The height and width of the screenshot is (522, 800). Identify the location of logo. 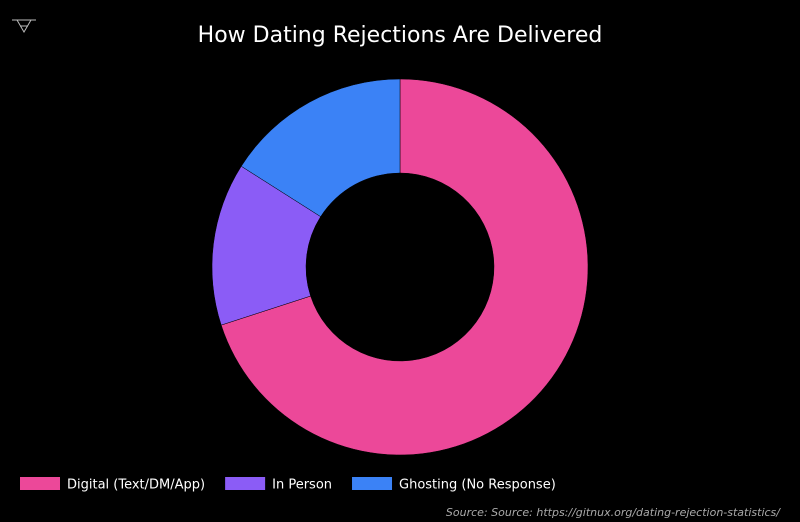
(24, 26).